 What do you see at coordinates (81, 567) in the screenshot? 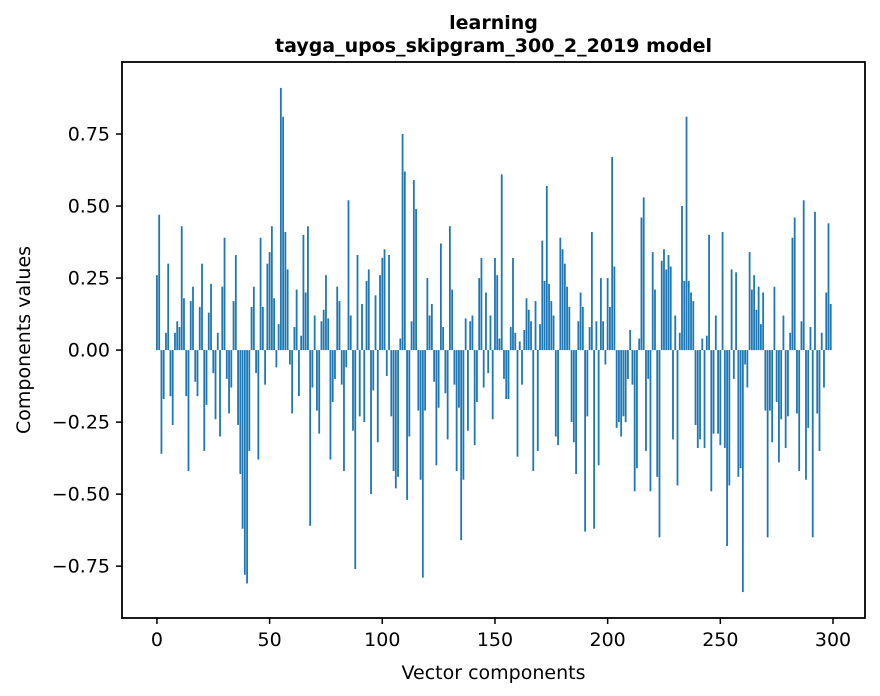
I see `y-tick-label: −0.75` at bounding box center [81, 567].